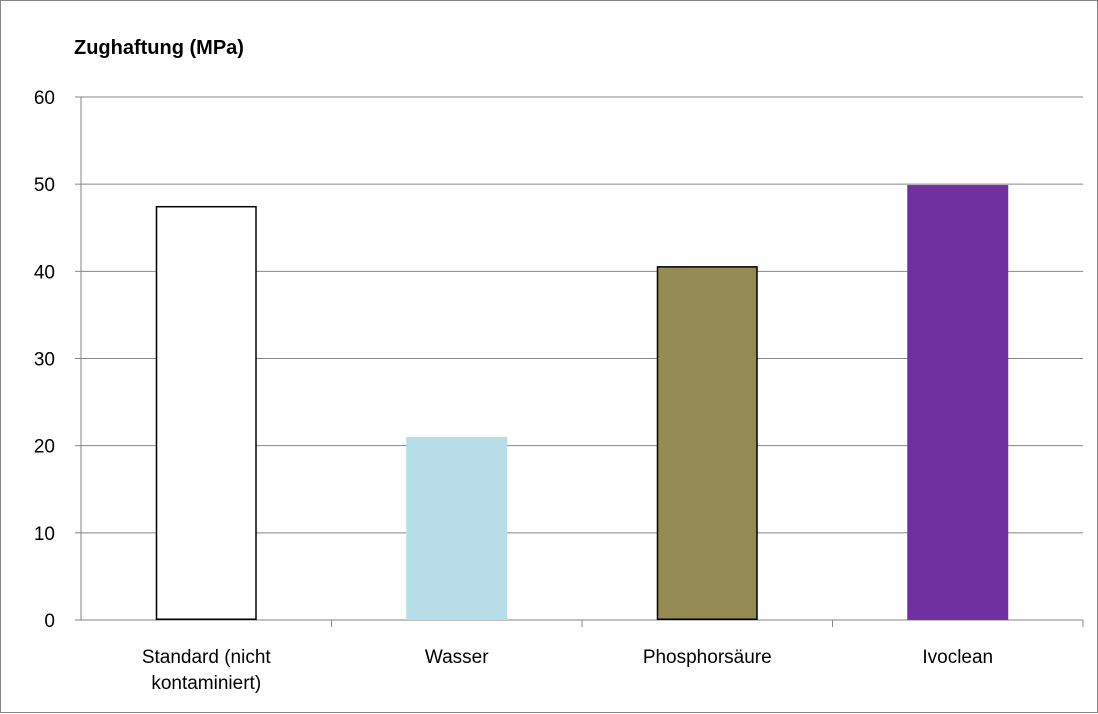 This screenshot has height=714, width=1098. What do you see at coordinates (206, 683) in the screenshot?
I see `x-category-label: kontaminiert)` at bounding box center [206, 683].